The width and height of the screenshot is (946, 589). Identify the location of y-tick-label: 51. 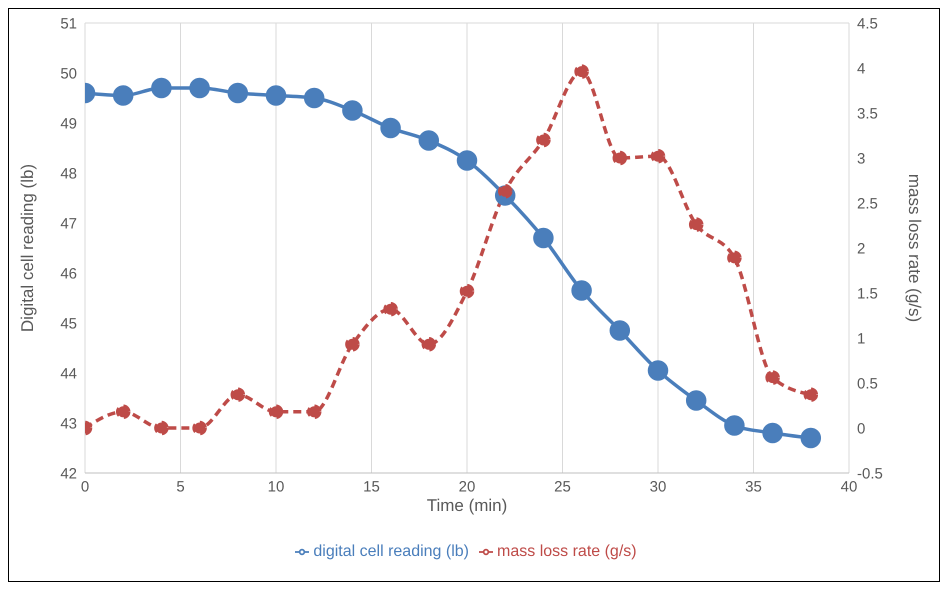
(68, 23).